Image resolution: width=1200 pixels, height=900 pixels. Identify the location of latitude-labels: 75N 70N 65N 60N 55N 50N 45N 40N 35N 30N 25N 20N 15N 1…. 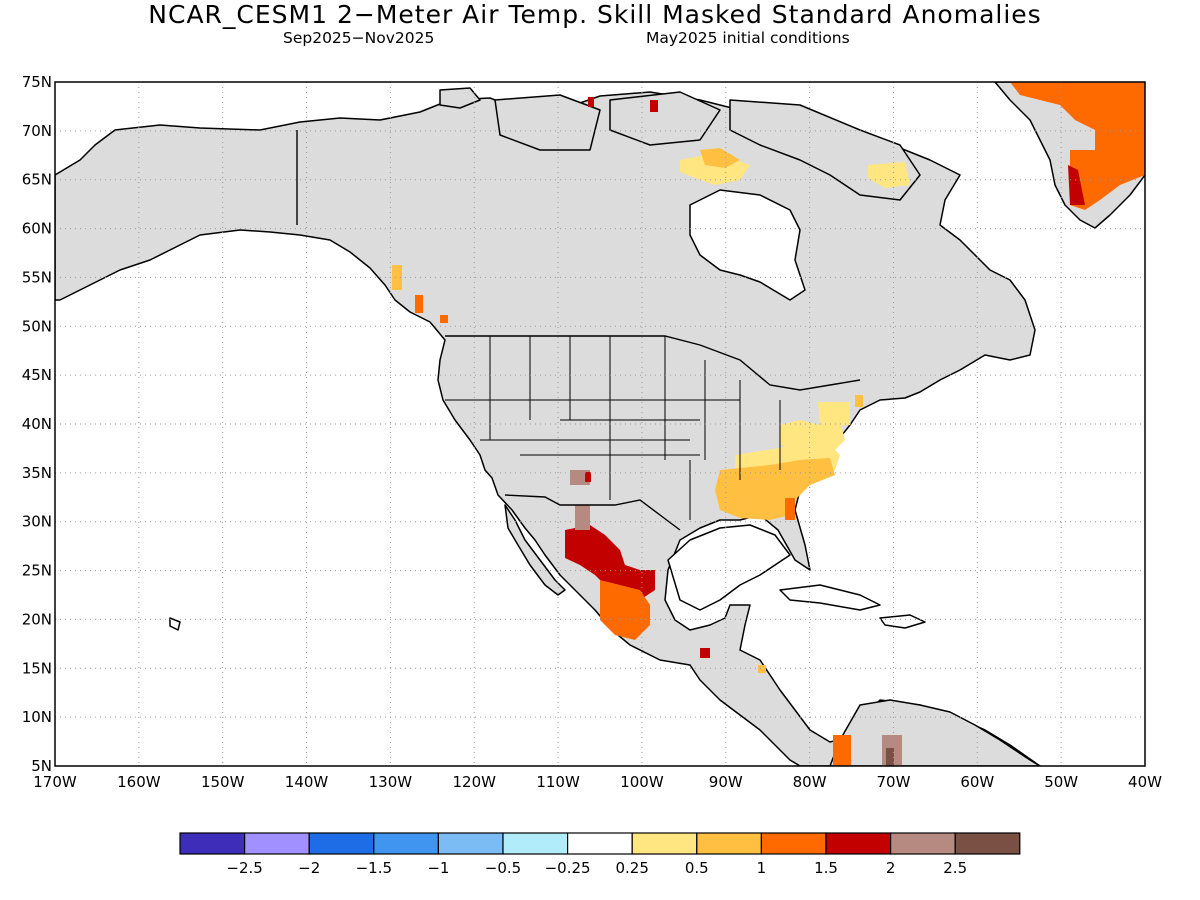
(37, 424).